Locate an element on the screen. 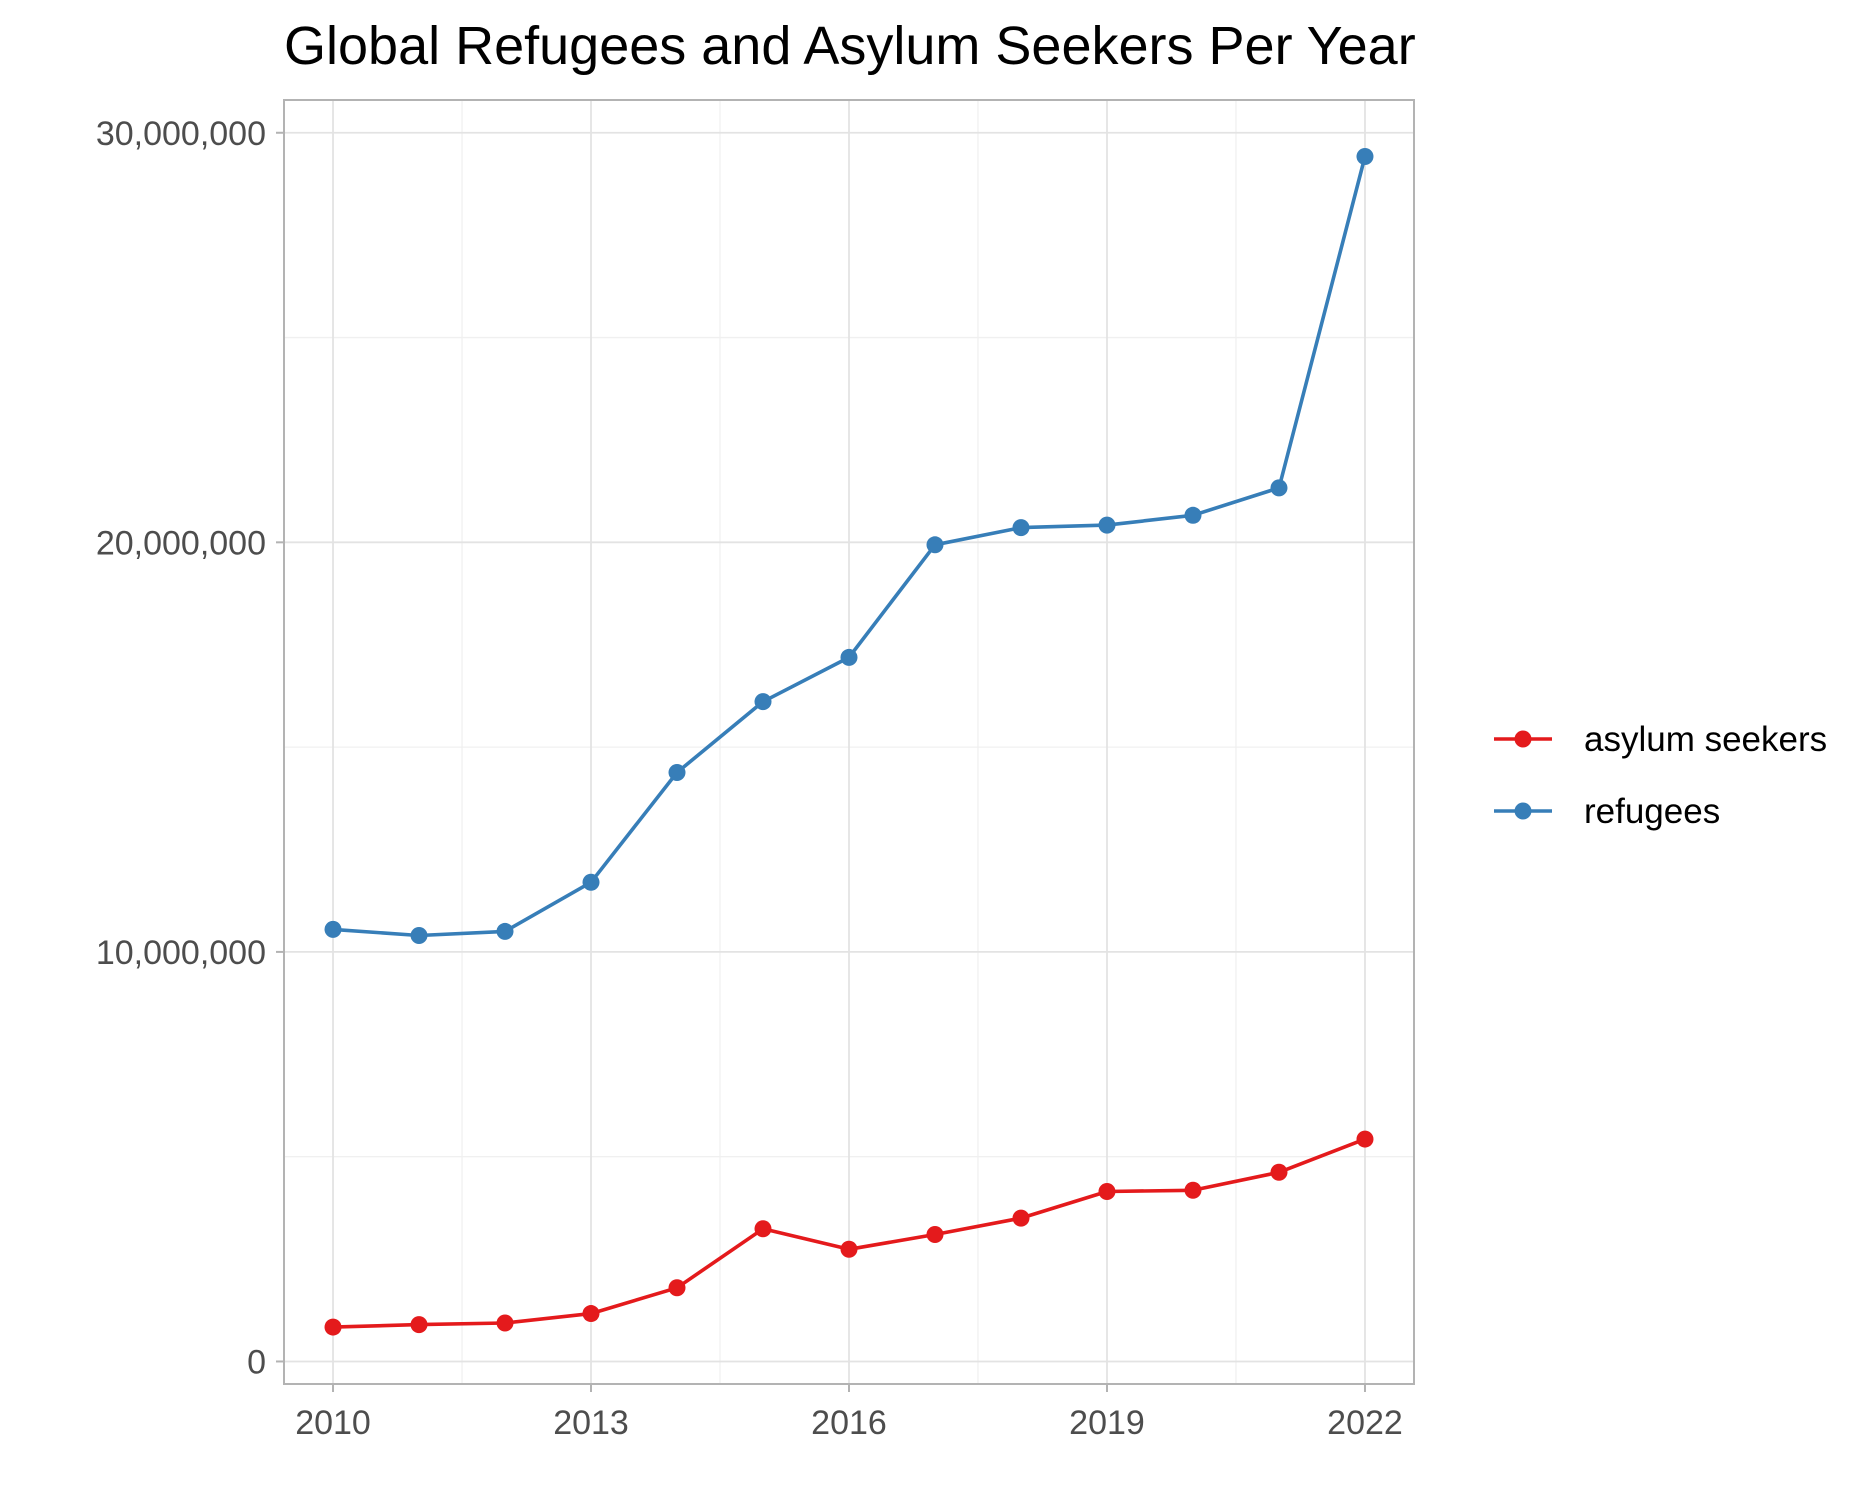 This screenshot has width=1870, height=1508. legend-label: refugees is located at coordinates (1652, 811).